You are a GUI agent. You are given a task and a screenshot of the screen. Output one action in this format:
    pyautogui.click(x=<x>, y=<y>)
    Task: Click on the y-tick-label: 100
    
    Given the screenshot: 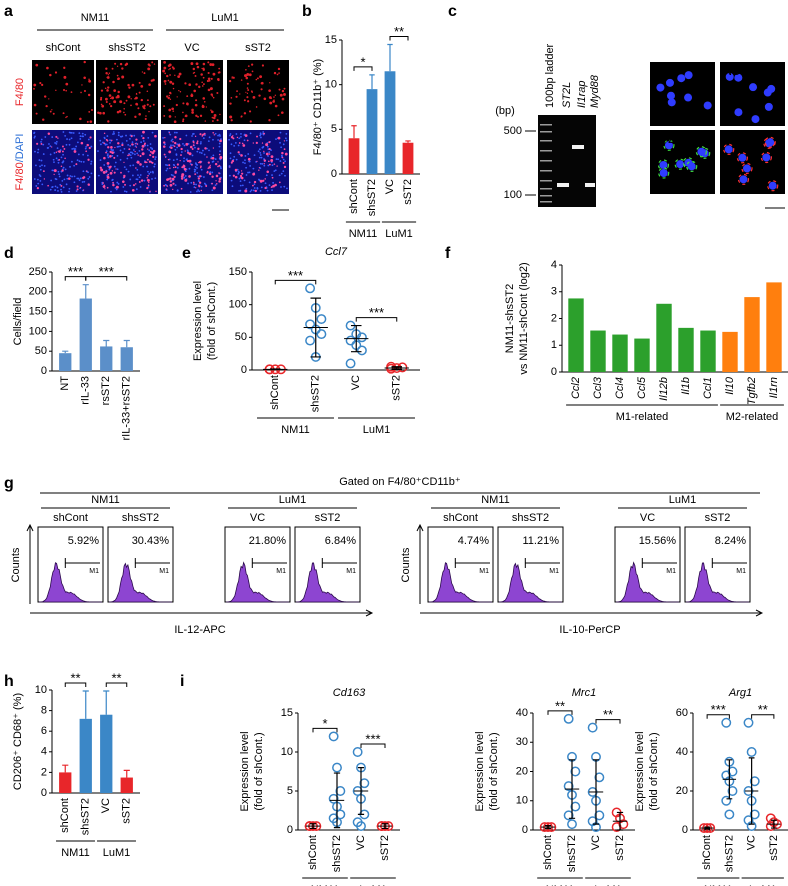 What is the action you would take?
    pyautogui.click(x=38, y=331)
    